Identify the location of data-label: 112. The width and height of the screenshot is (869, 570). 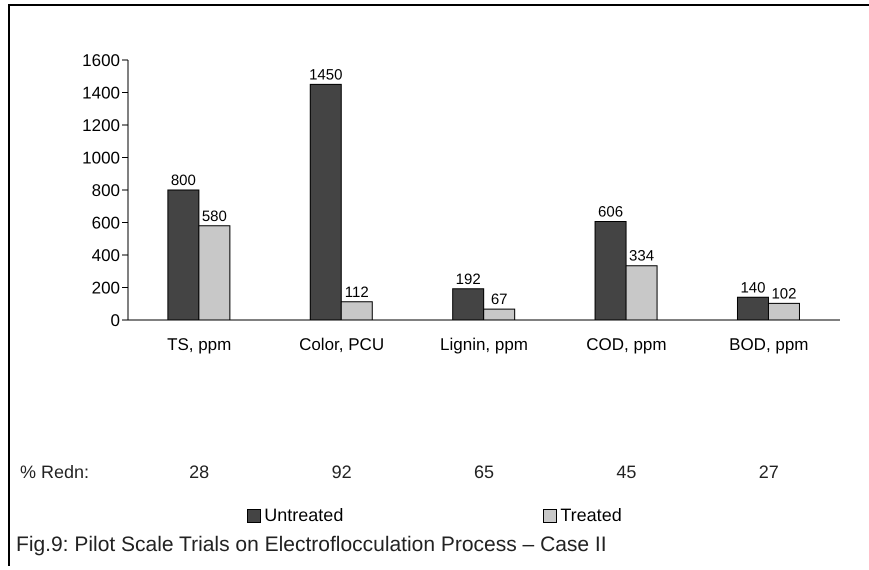
(356, 292).